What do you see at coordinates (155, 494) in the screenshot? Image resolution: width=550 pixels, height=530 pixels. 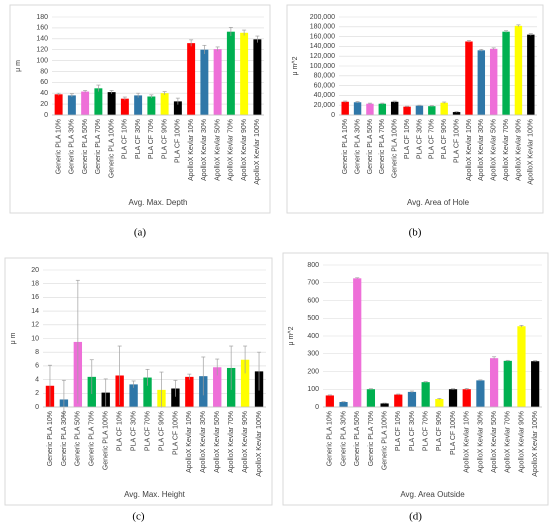 I see `chart-title: Avg. Max. Height` at bounding box center [155, 494].